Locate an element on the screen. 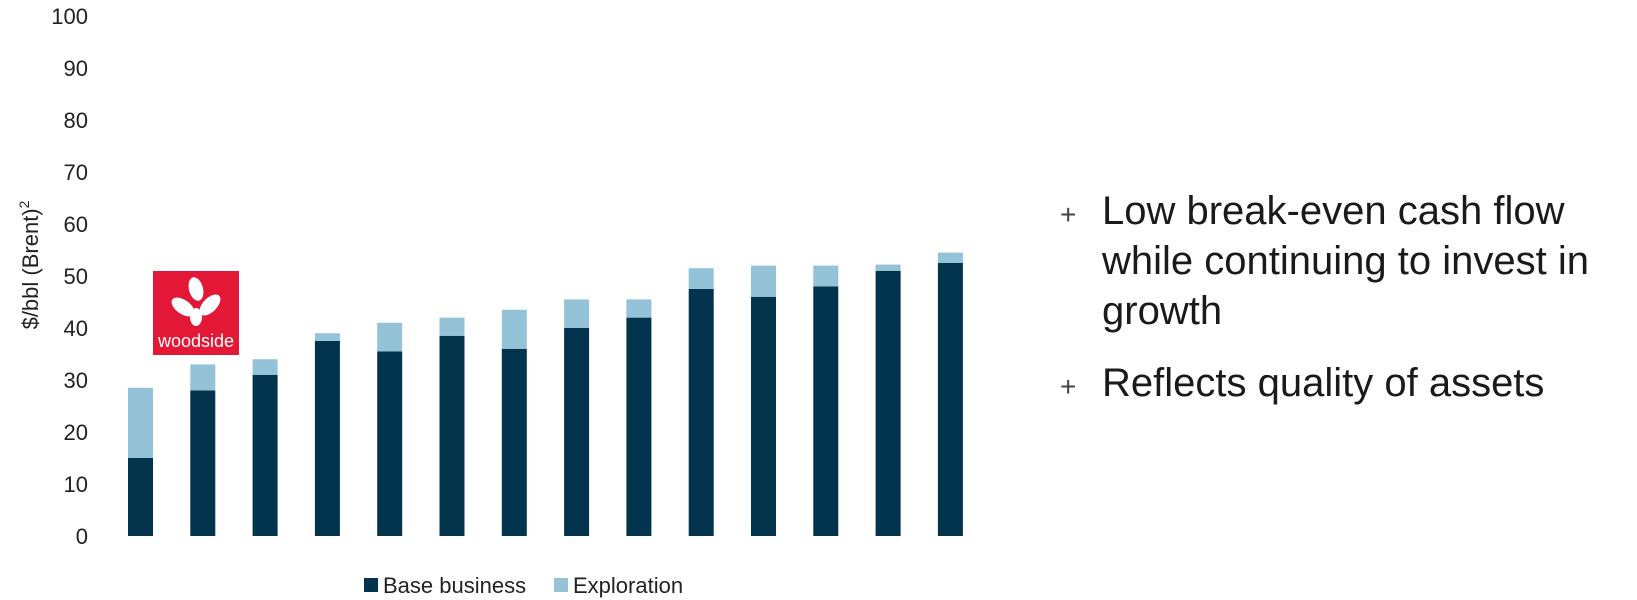  woodside-logo: woodside is located at coordinates (196, 313).